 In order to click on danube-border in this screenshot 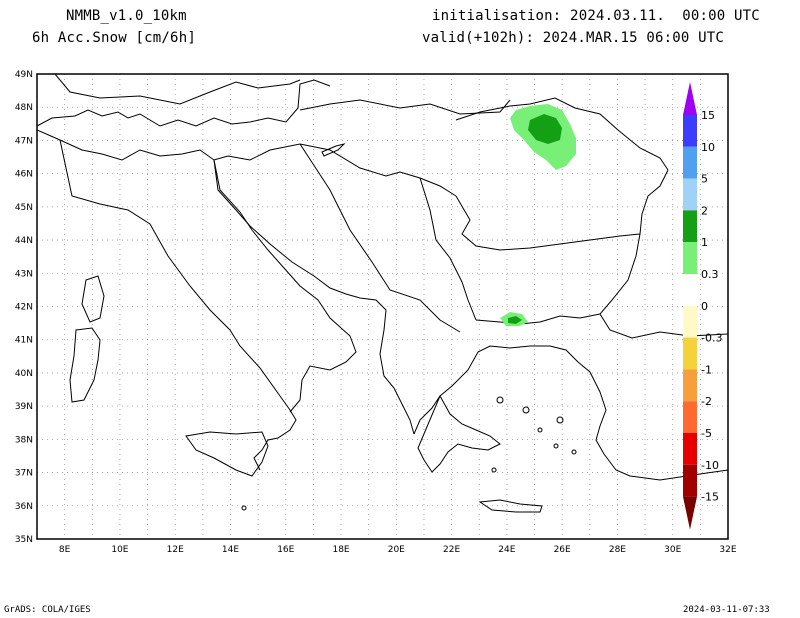, I will do `click(548, 223)`.